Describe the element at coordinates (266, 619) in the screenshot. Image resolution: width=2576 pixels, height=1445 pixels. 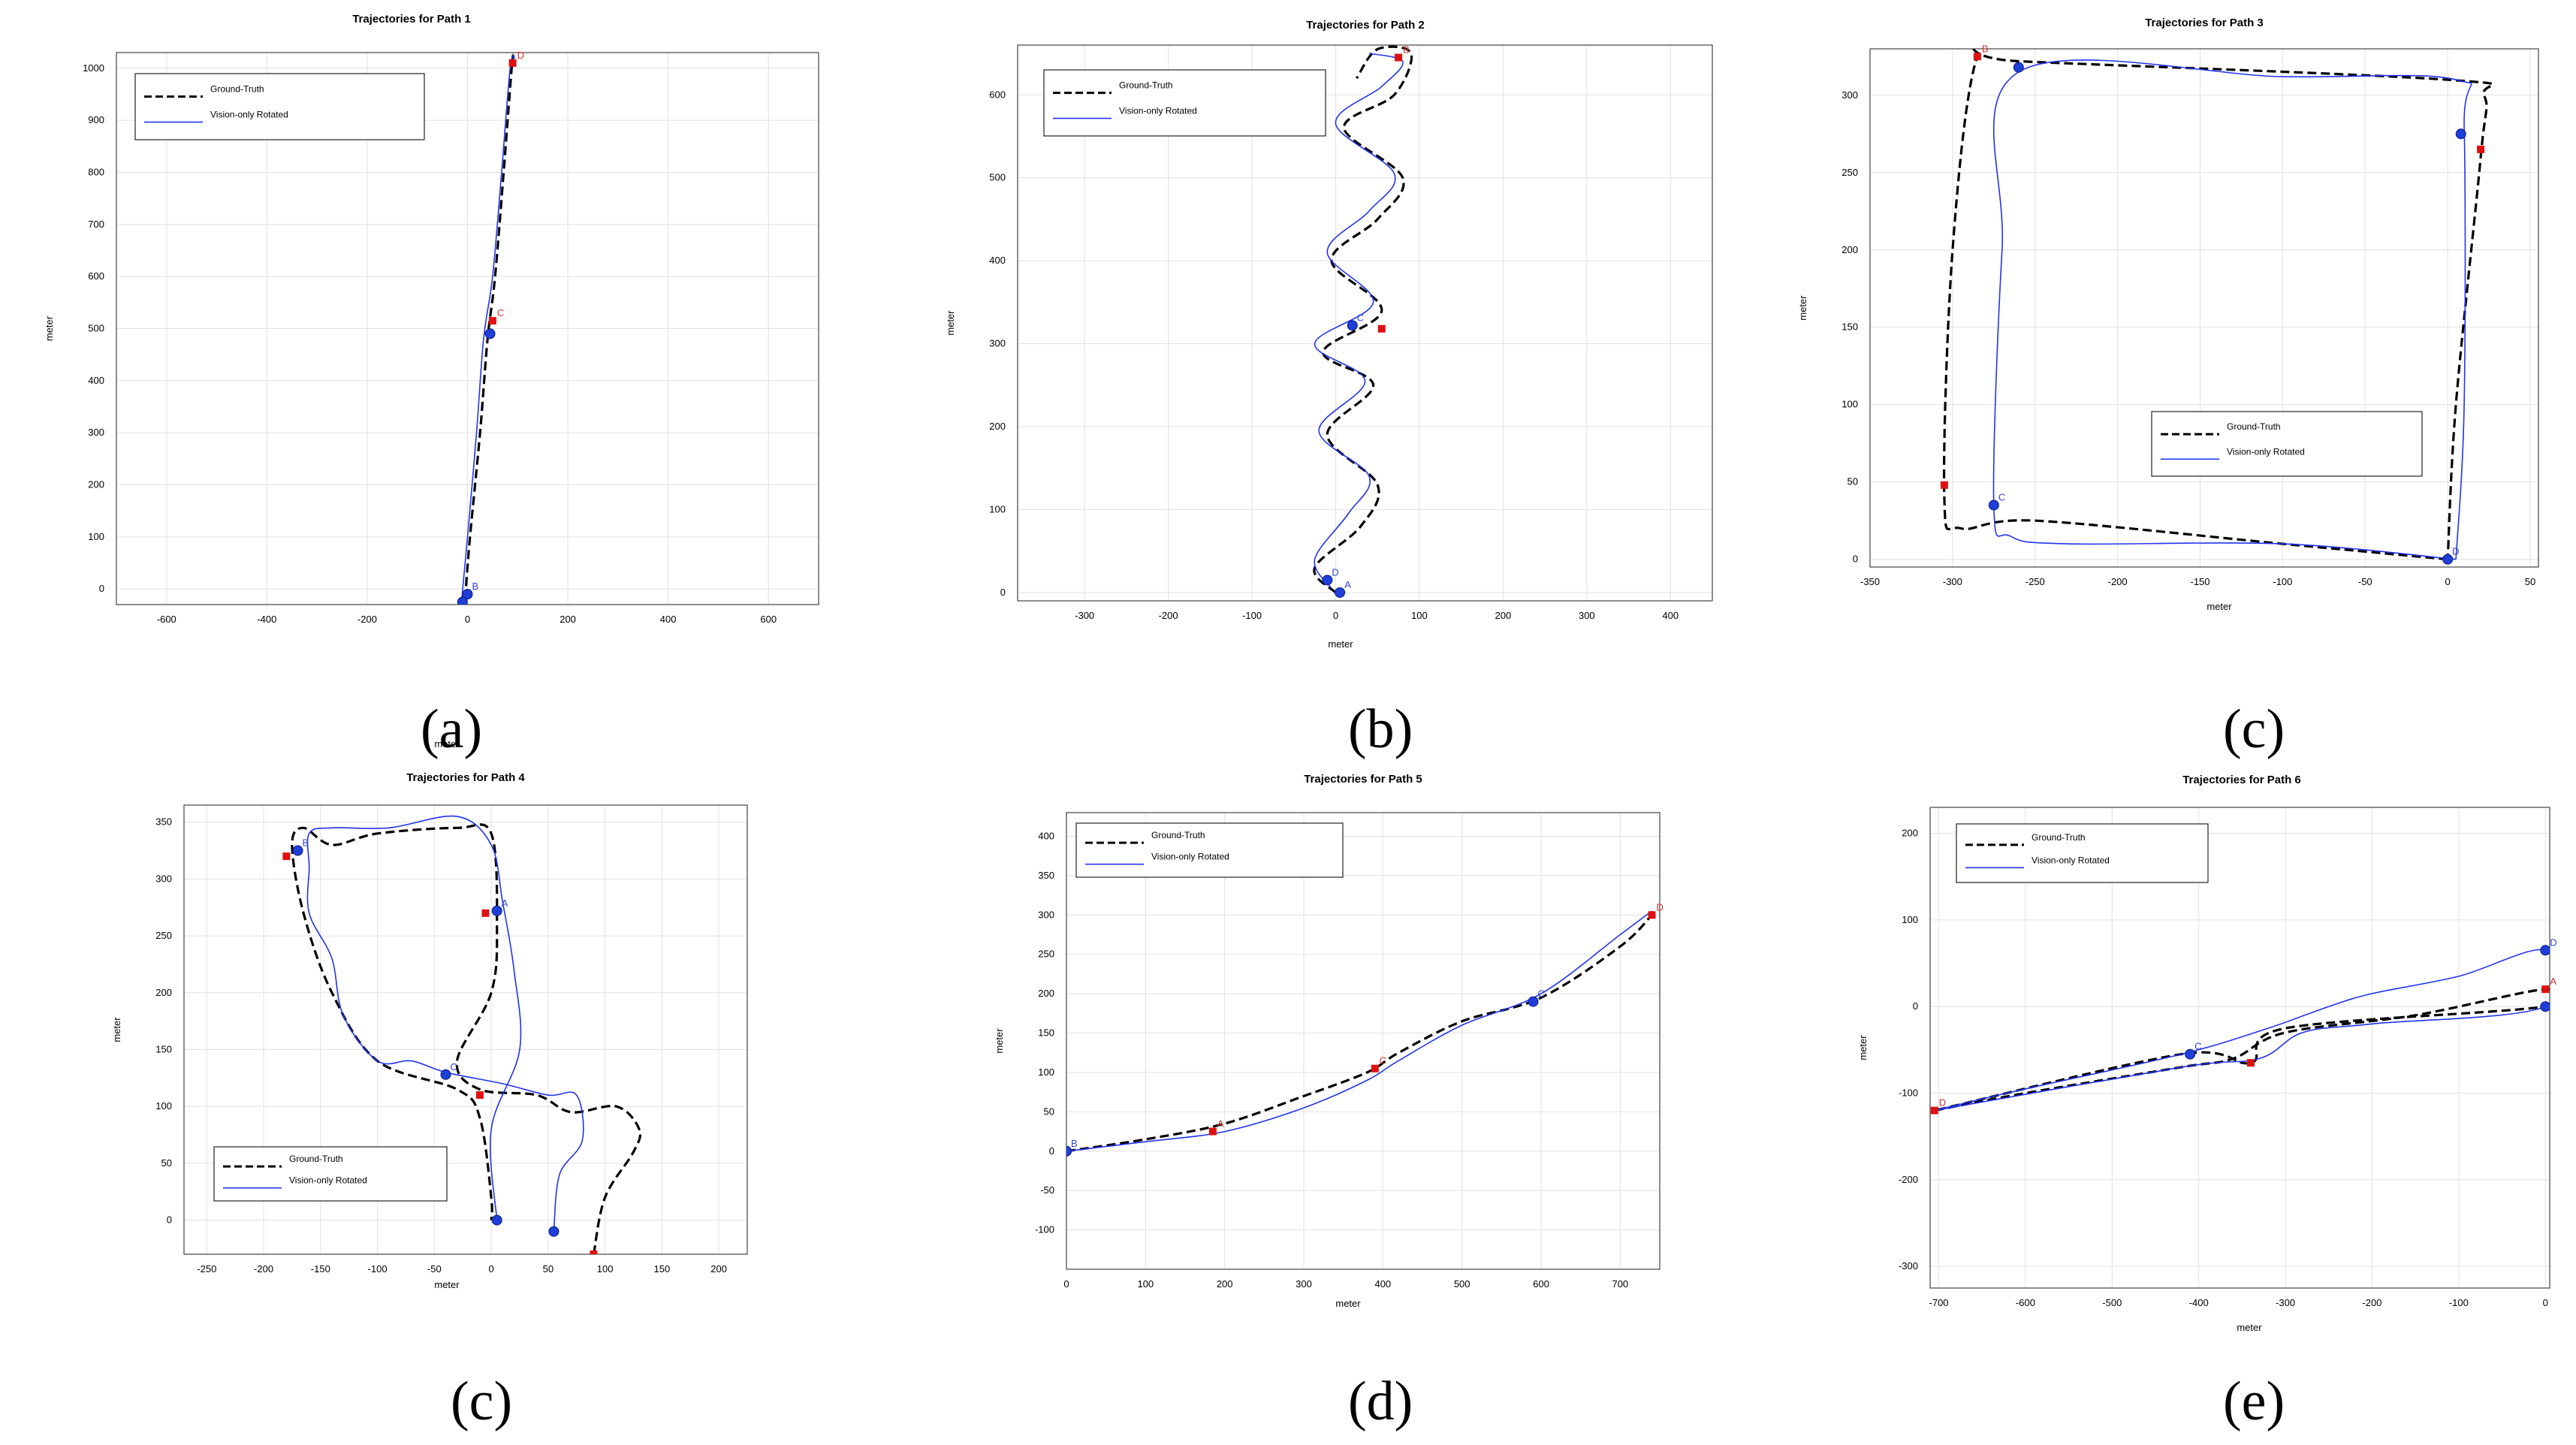
I see `x-tick-label: -400` at that location.